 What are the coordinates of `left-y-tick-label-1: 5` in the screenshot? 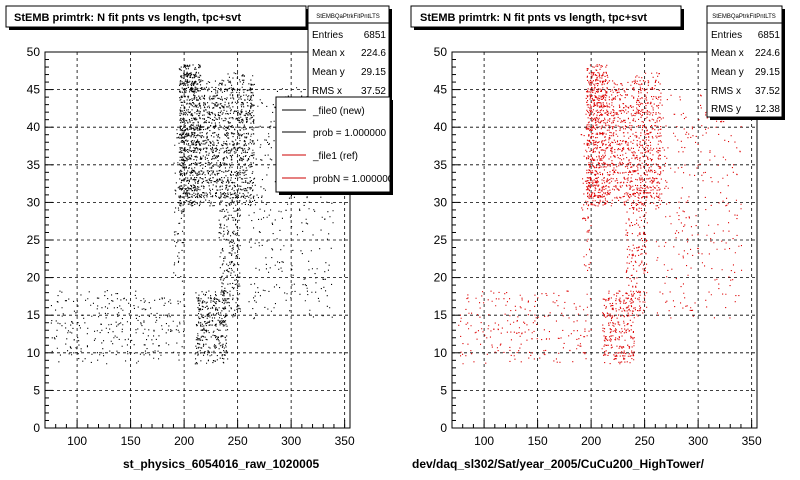 It's located at (36, 390).